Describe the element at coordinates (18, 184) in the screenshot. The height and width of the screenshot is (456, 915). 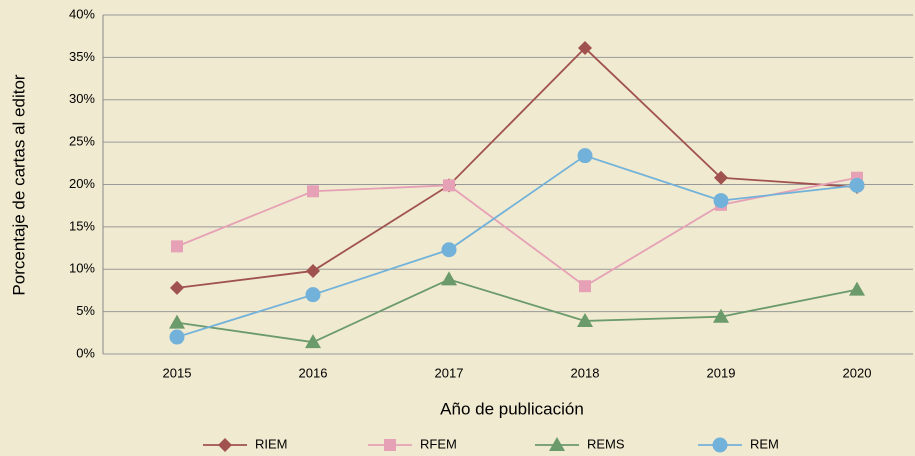
I see `y-axis-title: Porcentaje de cartas al editor` at that location.